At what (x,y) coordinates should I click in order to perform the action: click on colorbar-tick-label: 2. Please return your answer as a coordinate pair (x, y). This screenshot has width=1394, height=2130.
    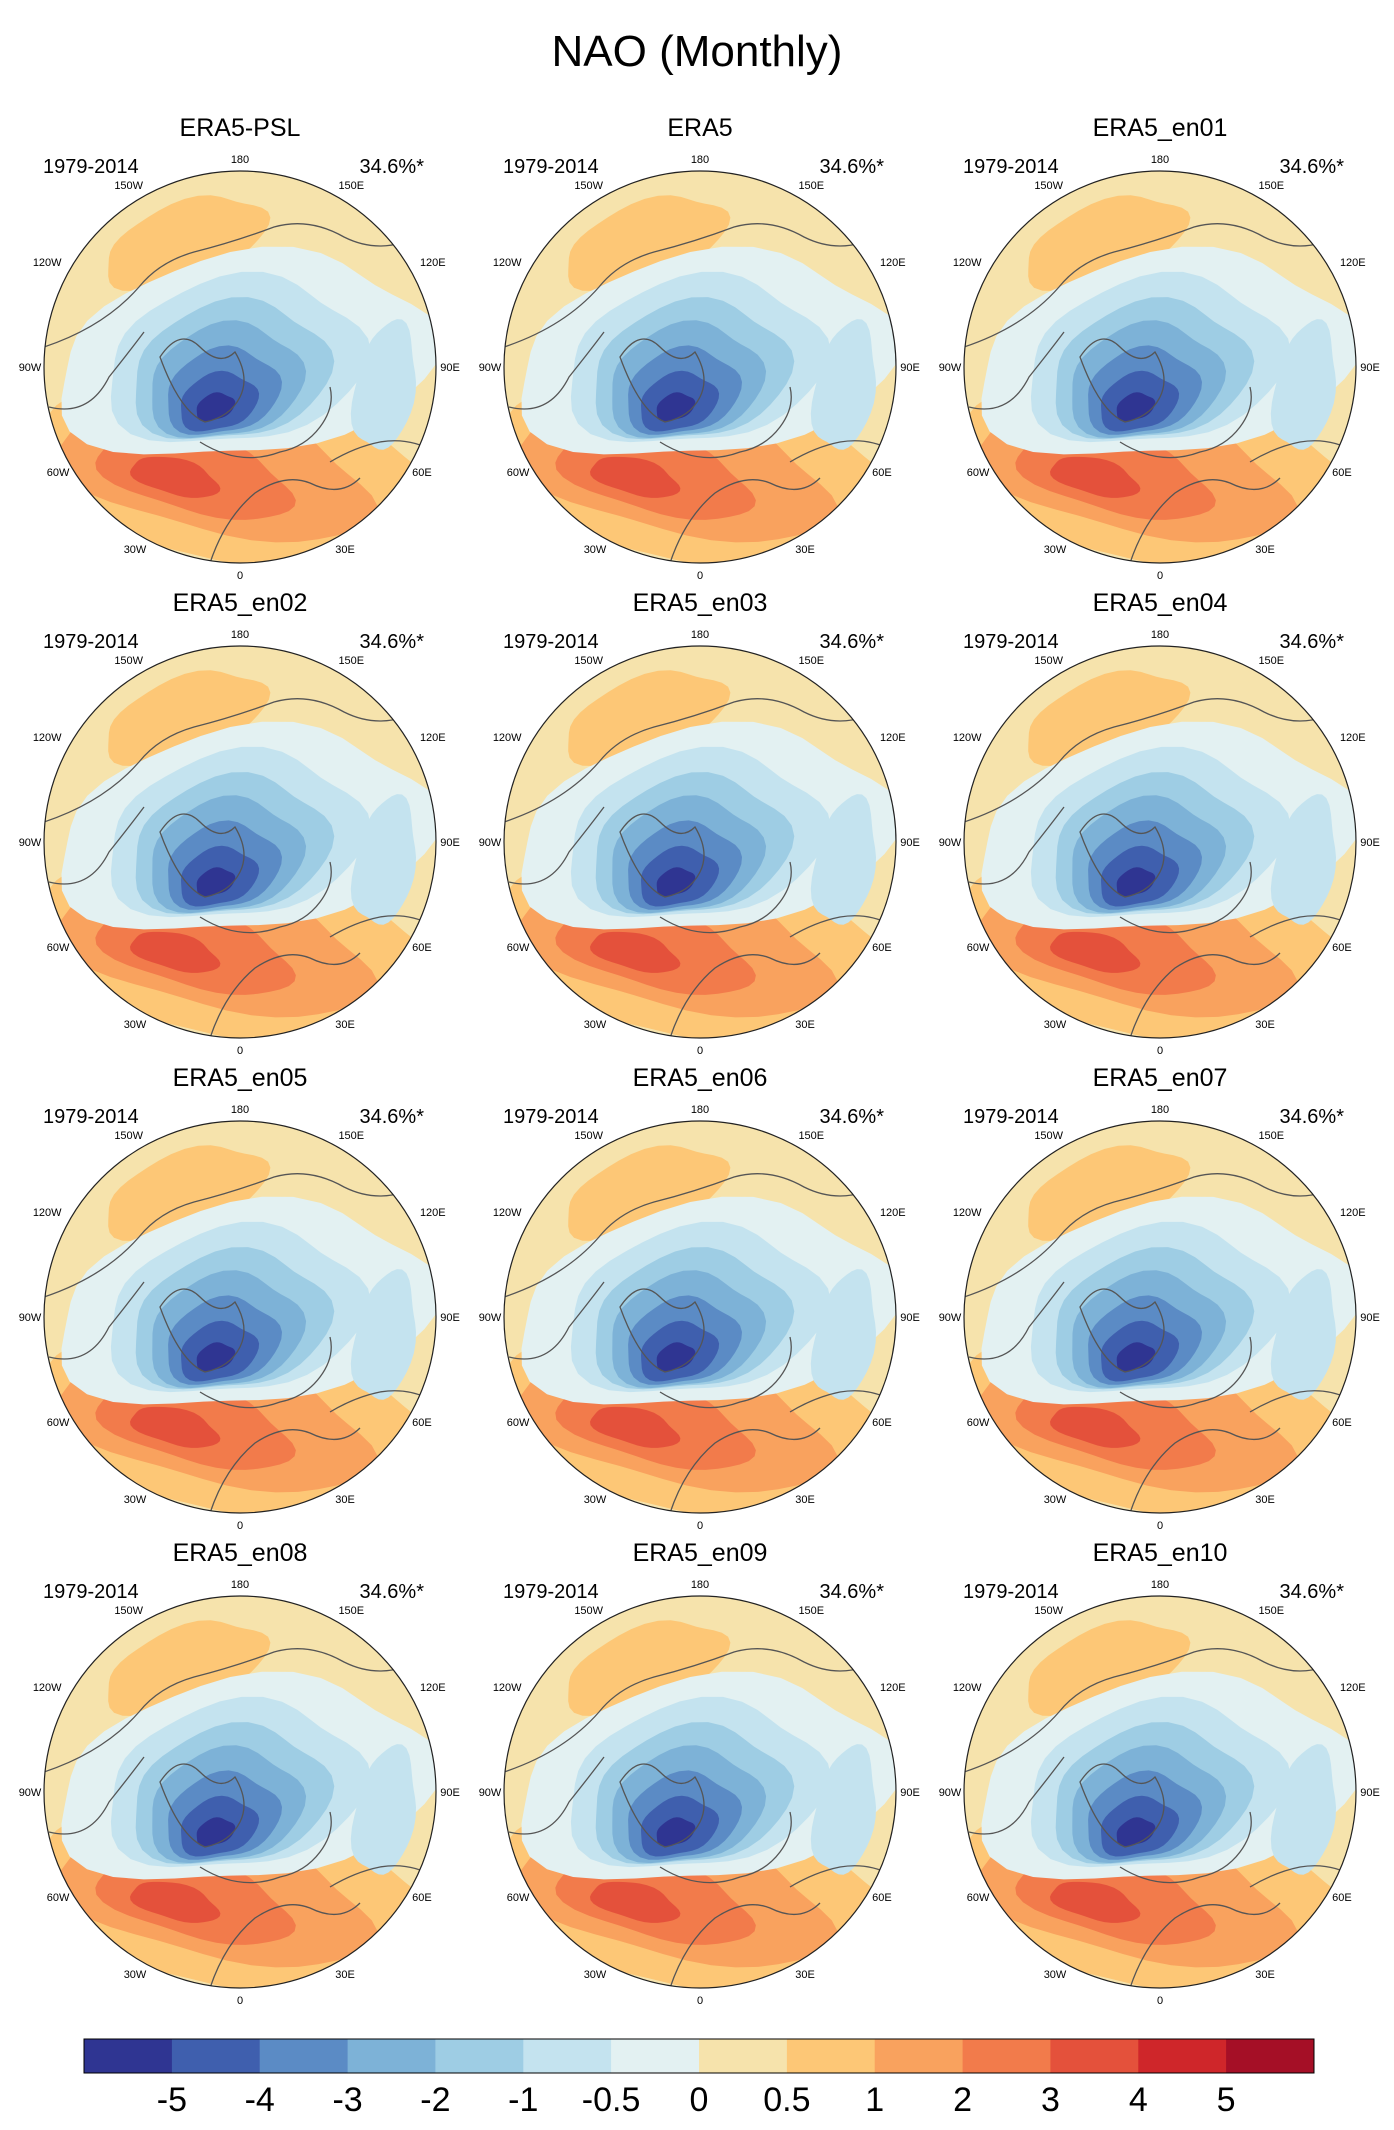
    Looking at the image, I should click on (962, 2100).